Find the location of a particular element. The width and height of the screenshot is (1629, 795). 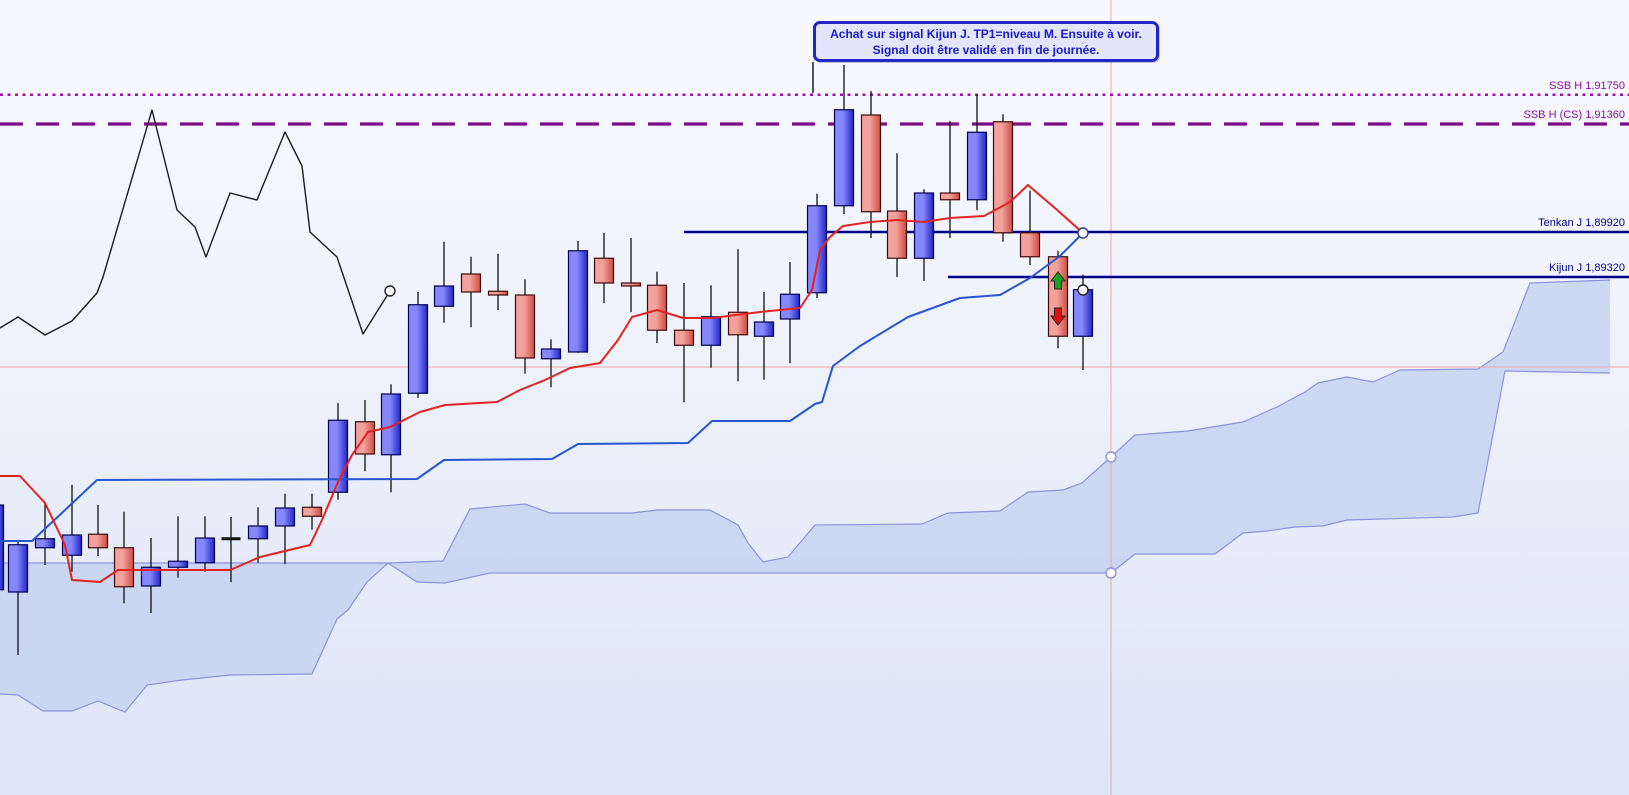

level-label-ssb-h: SSB H 1,91750 is located at coordinates (1587, 85).